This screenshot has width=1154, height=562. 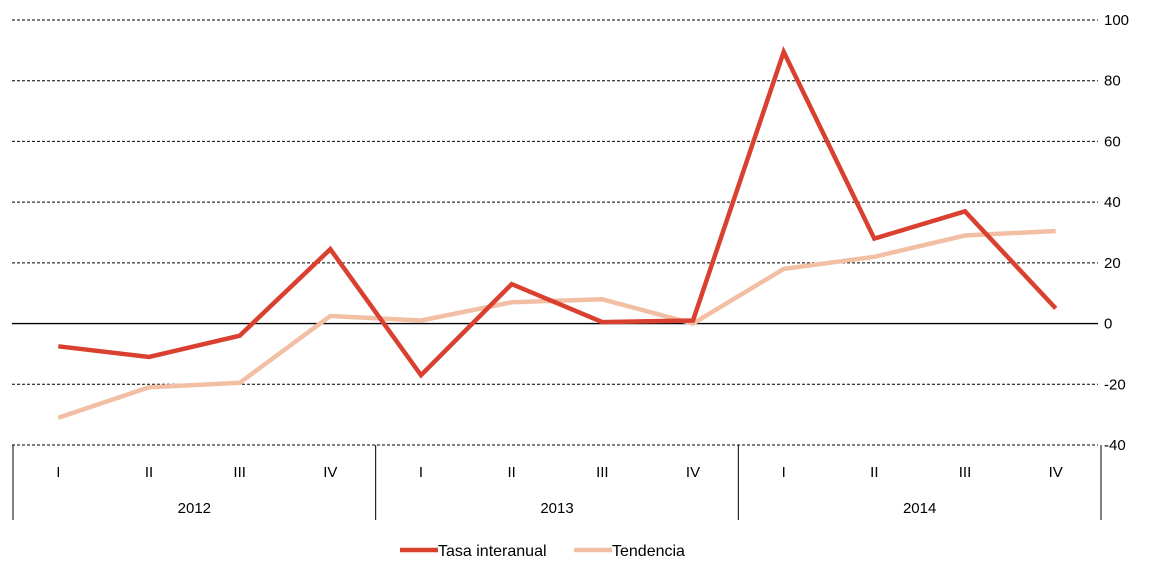 I want to click on y-axis-tick-labels: 100 80 60 40 20 0 -20 -40, so click(x=1116, y=233).